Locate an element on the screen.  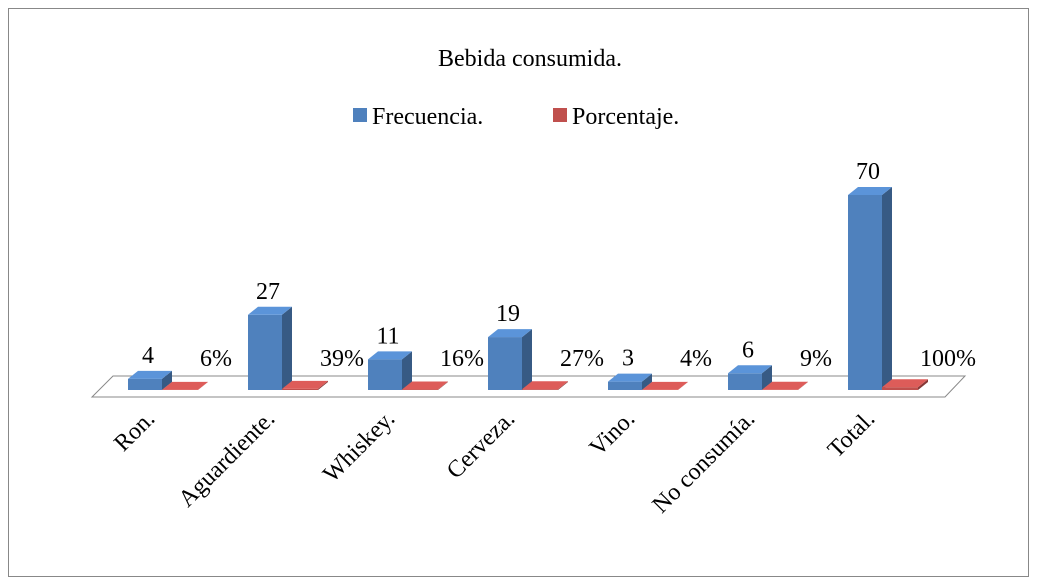
data-label: 19 is located at coordinates (508, 314).